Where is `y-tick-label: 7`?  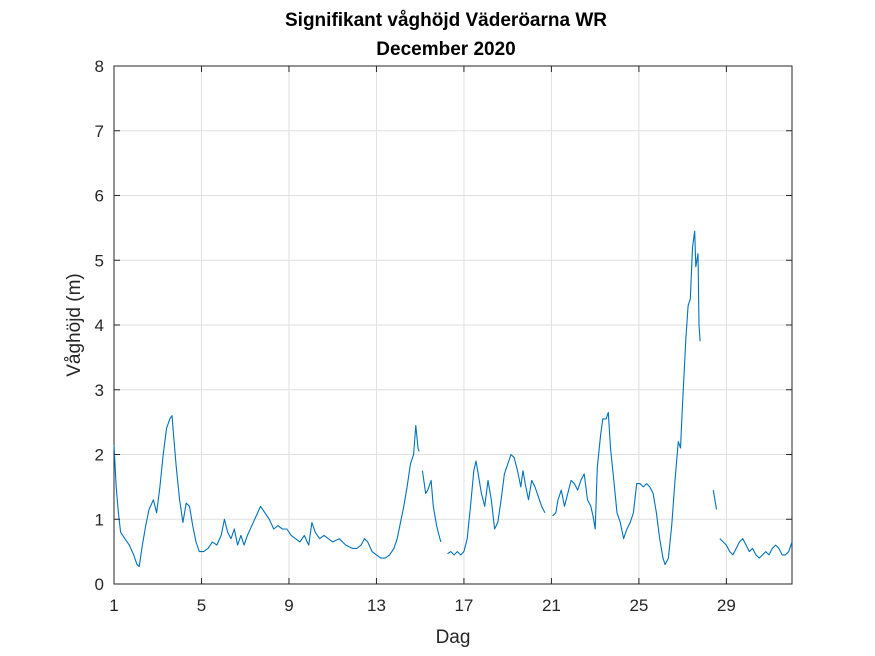
y-tick-label: 7 is located at coordinates (99, 131).